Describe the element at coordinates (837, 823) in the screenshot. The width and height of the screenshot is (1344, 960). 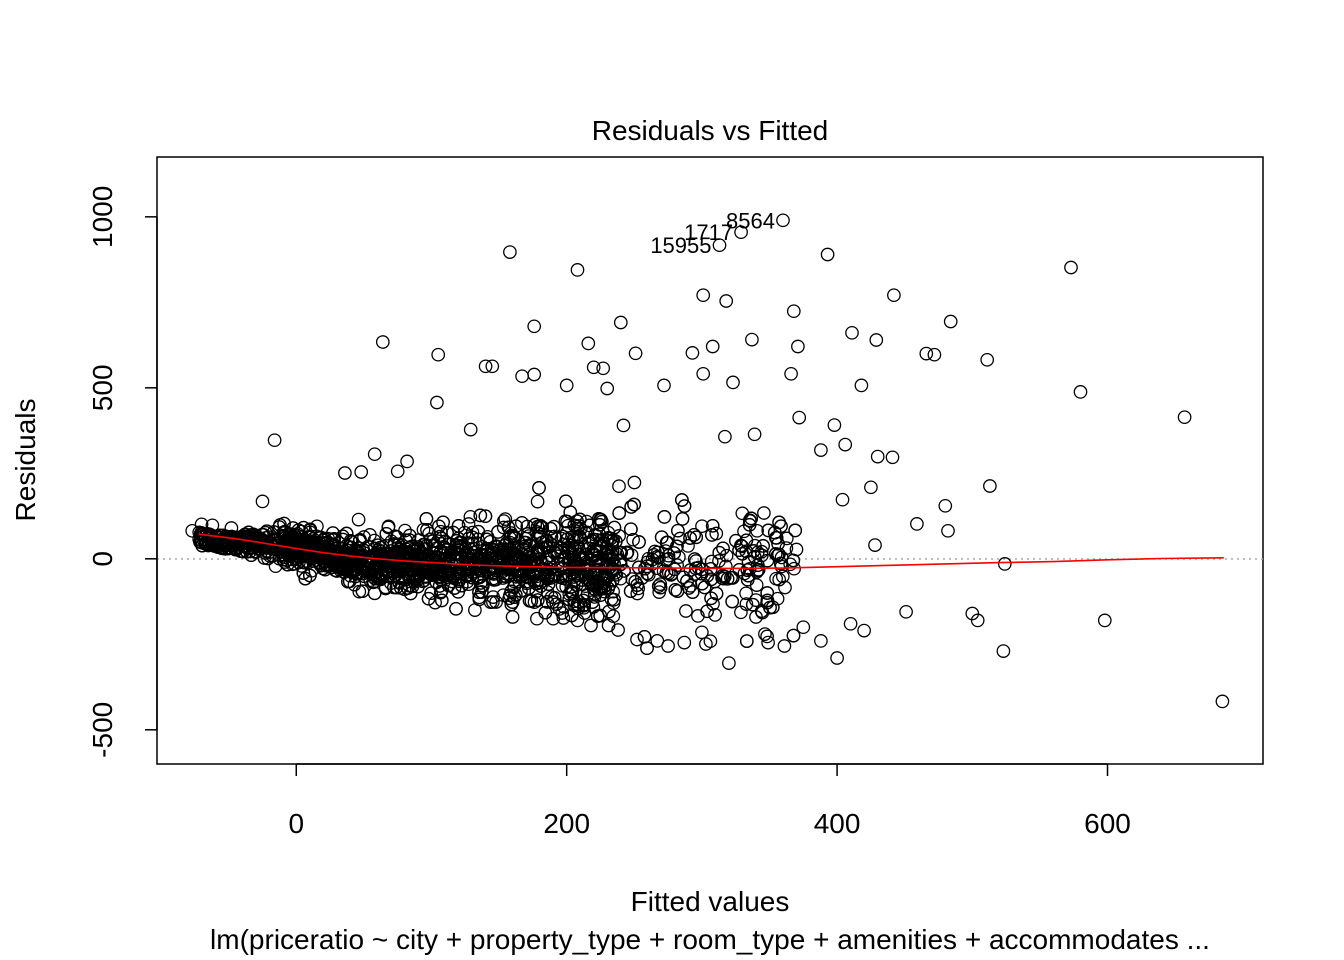
I see `x-tick-label: 400` at that location.